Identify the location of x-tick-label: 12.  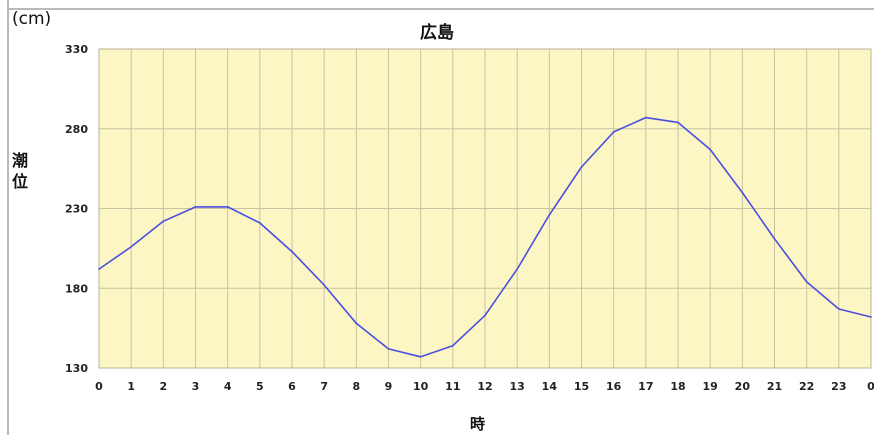
(484, 386).